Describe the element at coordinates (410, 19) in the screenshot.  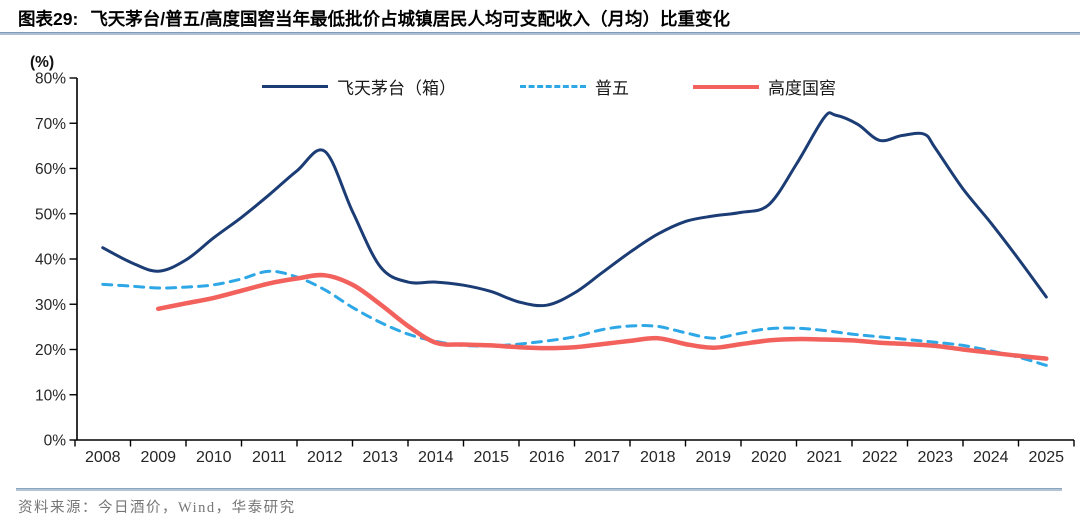
I see `chart-title-text: 飞天茅台/普五/高度国窖当年最低批价占城镇居民人均可支配收入（月均）比重变化` at that location.